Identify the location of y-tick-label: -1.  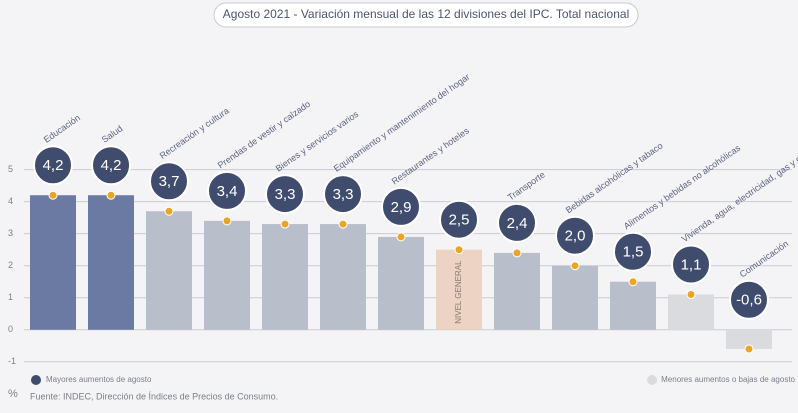
(12, 361).